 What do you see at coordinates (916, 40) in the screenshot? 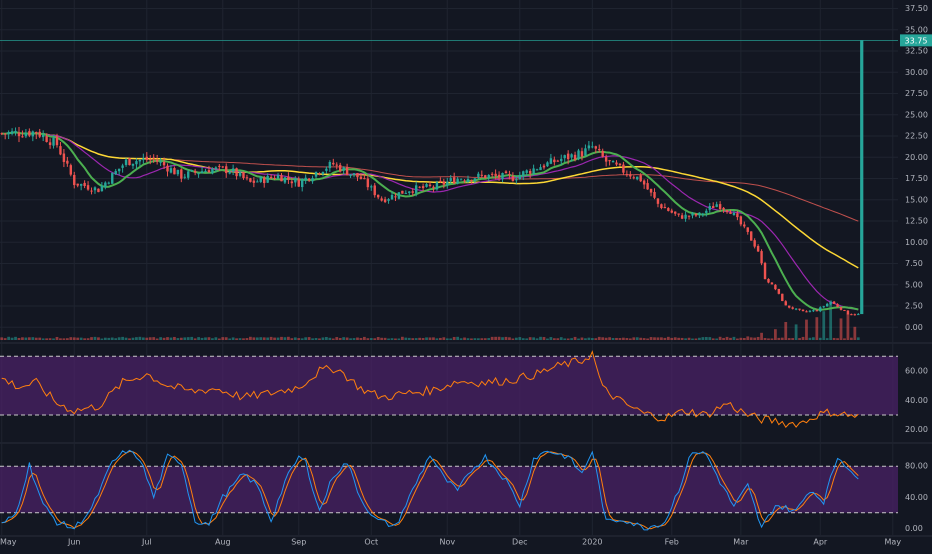
I see `last-price-tag` at bounding box center [916, 40].